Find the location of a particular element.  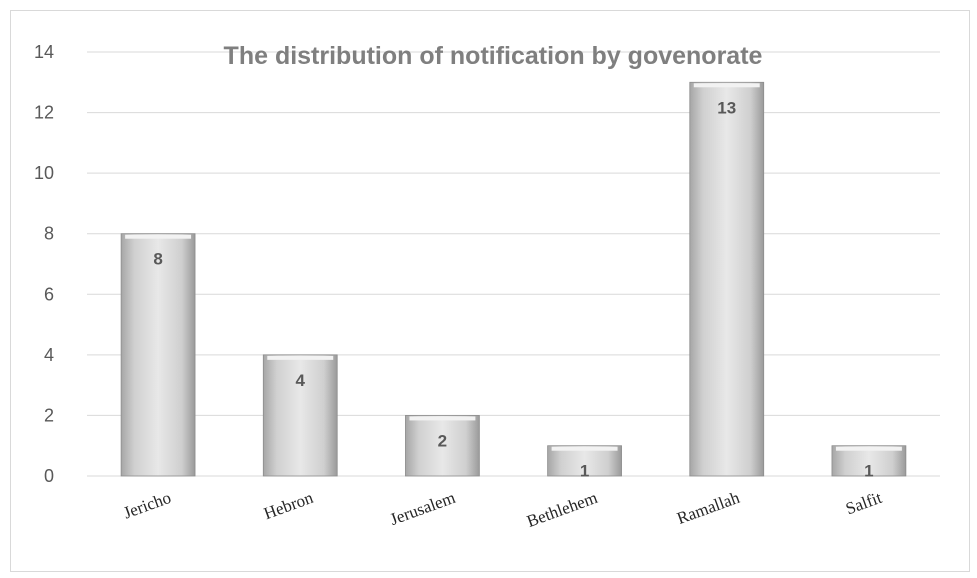

y-tick-label: 12 is located at coordinates (44, 113).